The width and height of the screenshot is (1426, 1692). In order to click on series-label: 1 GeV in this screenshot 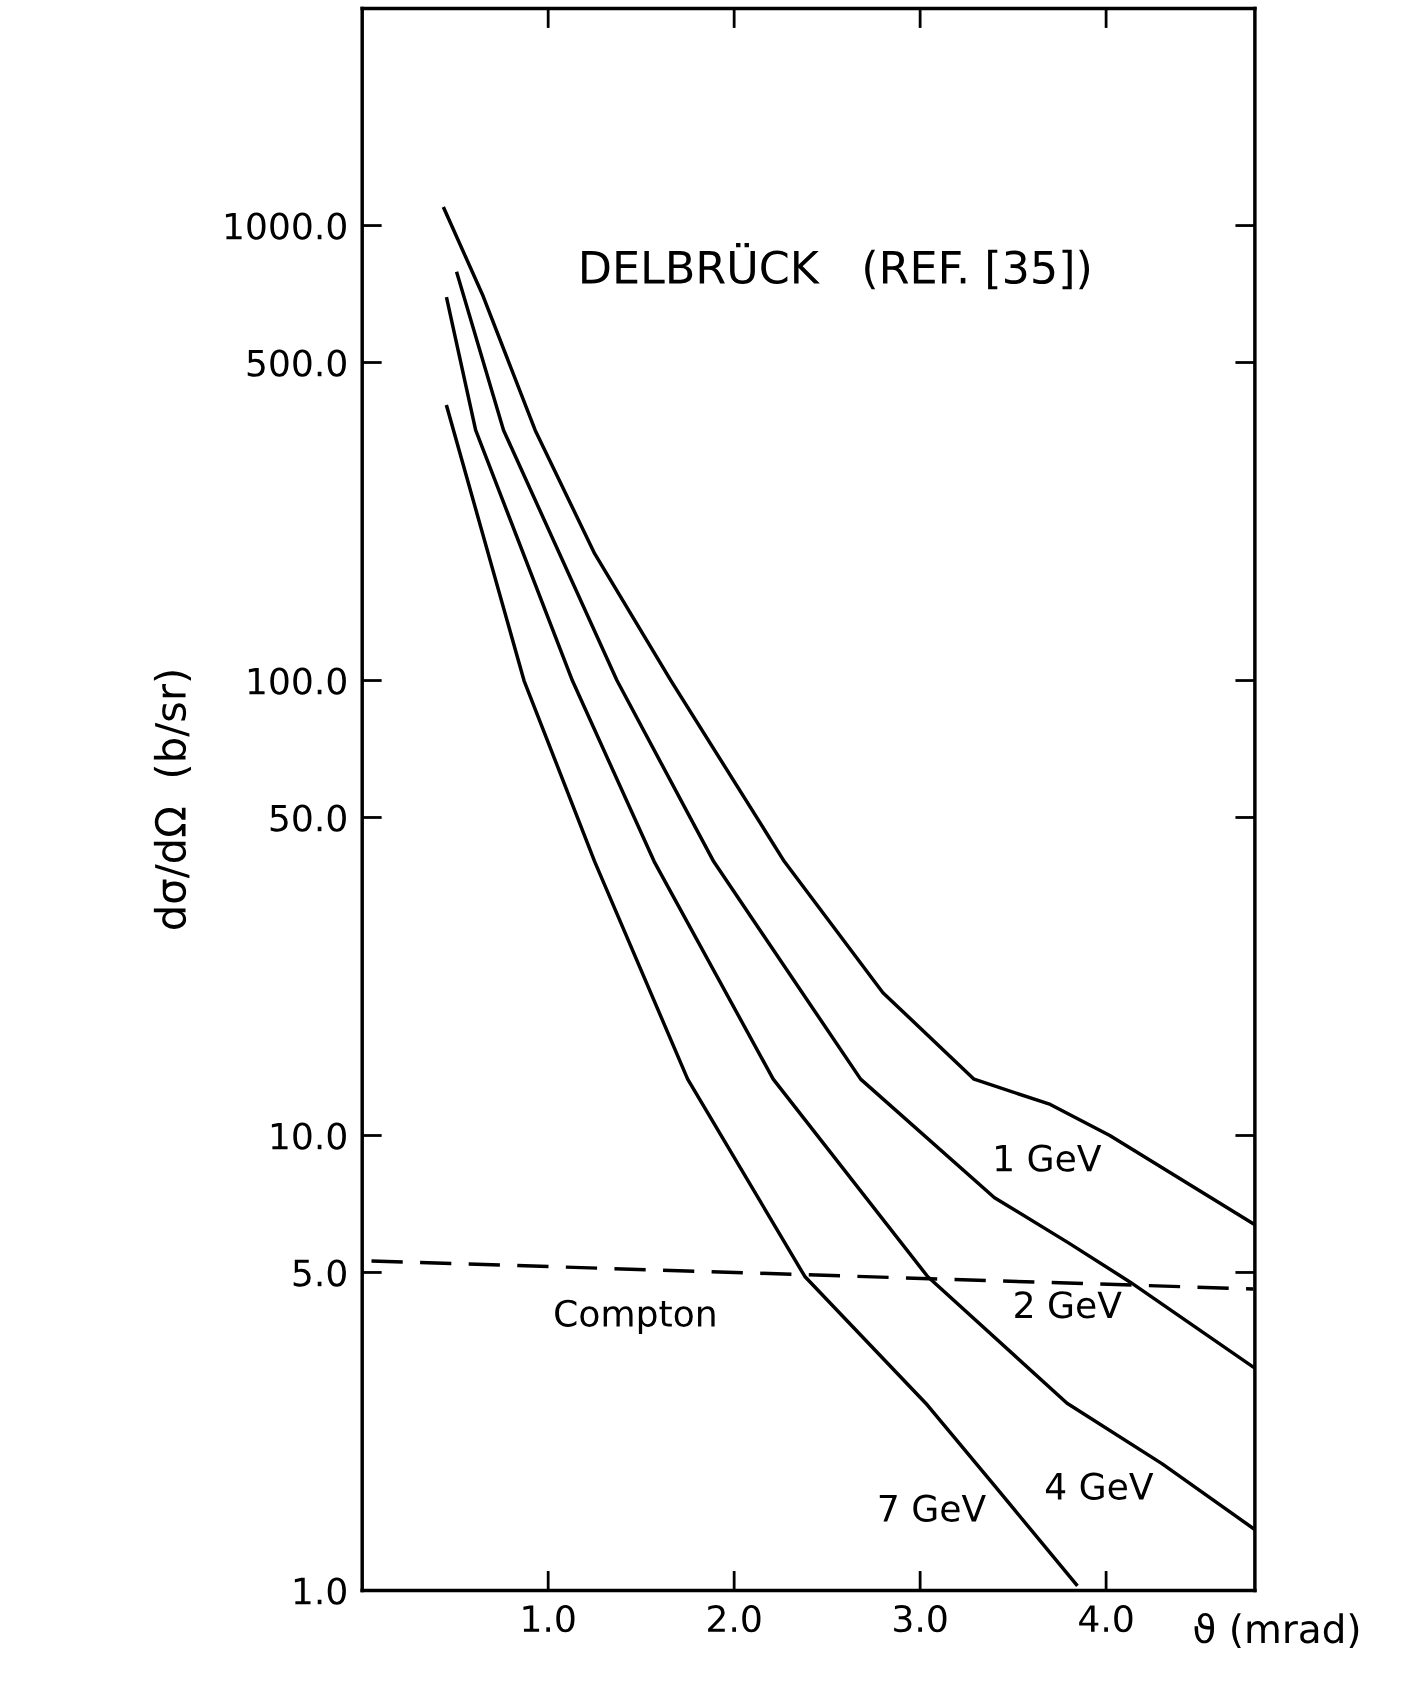, I will do `click(1049, 1158)`.